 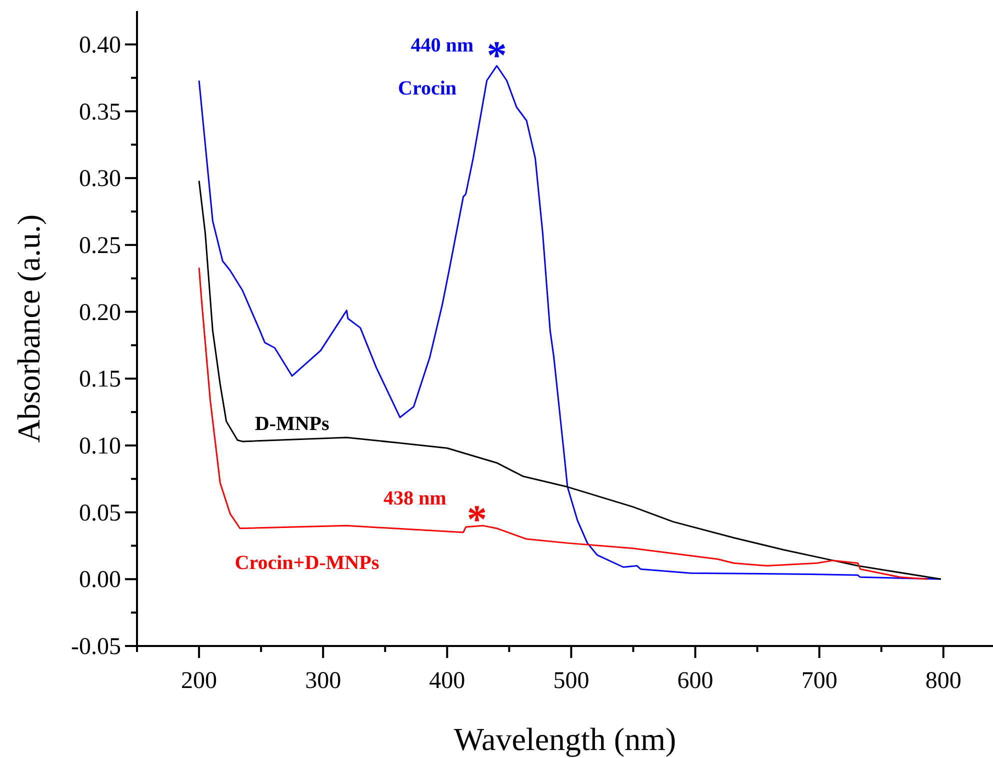 I want to click on y-tick-label: 0.05, so click(x=100, y=513).